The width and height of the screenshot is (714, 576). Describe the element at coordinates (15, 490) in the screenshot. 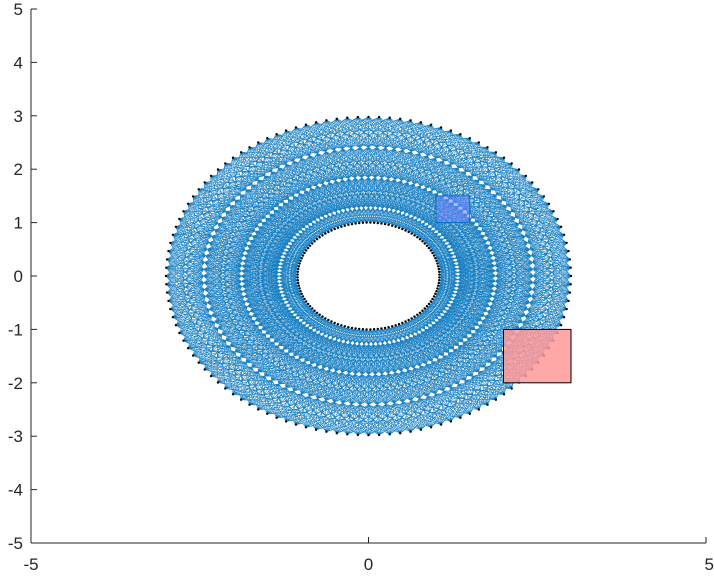

I see `y-tick-label: -4` at that location.